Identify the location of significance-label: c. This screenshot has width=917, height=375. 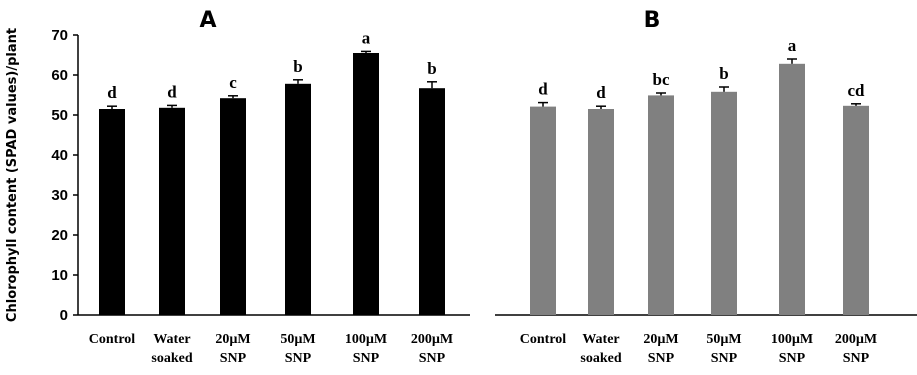
(233, 82).